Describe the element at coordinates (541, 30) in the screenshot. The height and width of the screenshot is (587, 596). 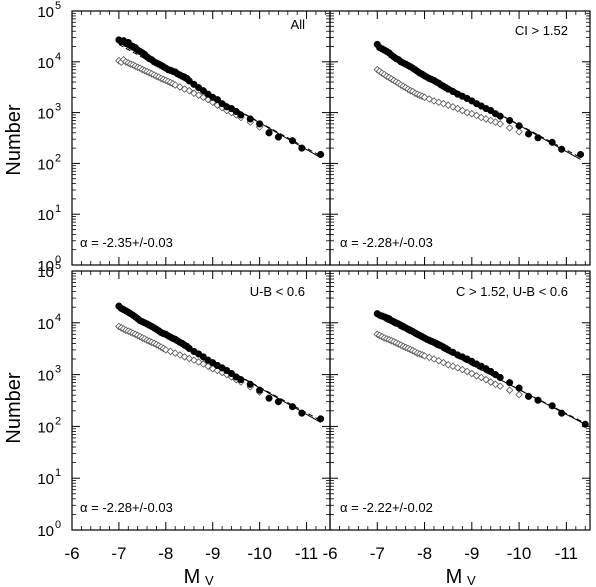
I see `panel-label: CI > 1.52` at that location.